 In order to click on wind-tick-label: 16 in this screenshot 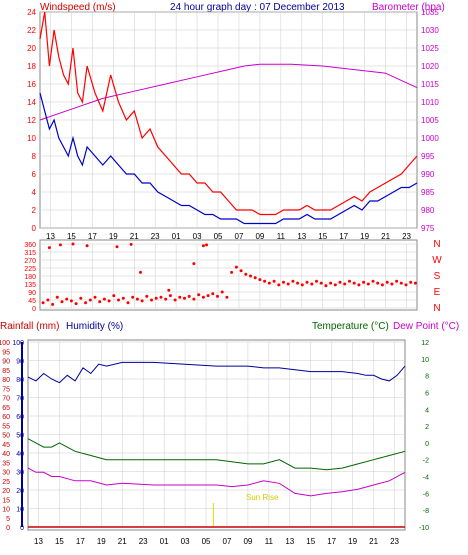, I will do `click(31, 84)`.